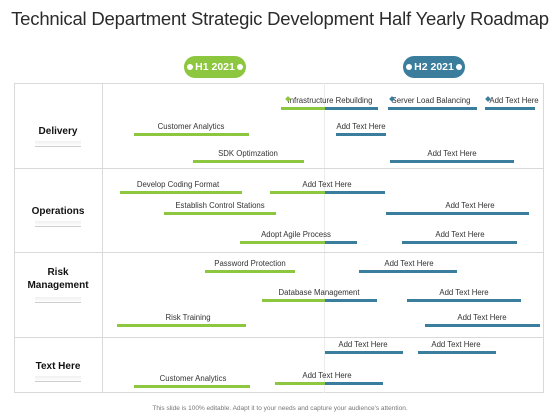 The image size is (560, 420). What do you see at coordinates (431, 100) in the screenshot?
I see `task-label: Server Load Balancing` at bounding box center [431, 100].